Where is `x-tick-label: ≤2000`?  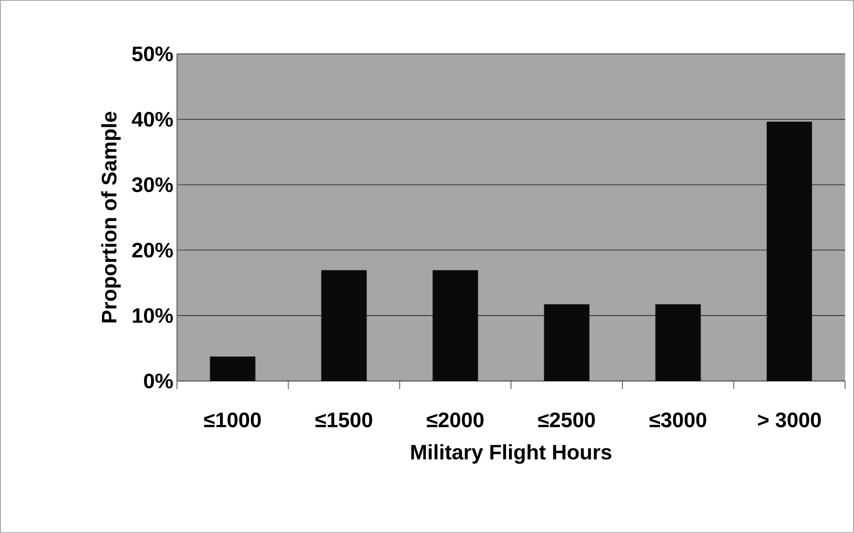
x-tick-label: ≤2000 is located at coordinates (455, 420).